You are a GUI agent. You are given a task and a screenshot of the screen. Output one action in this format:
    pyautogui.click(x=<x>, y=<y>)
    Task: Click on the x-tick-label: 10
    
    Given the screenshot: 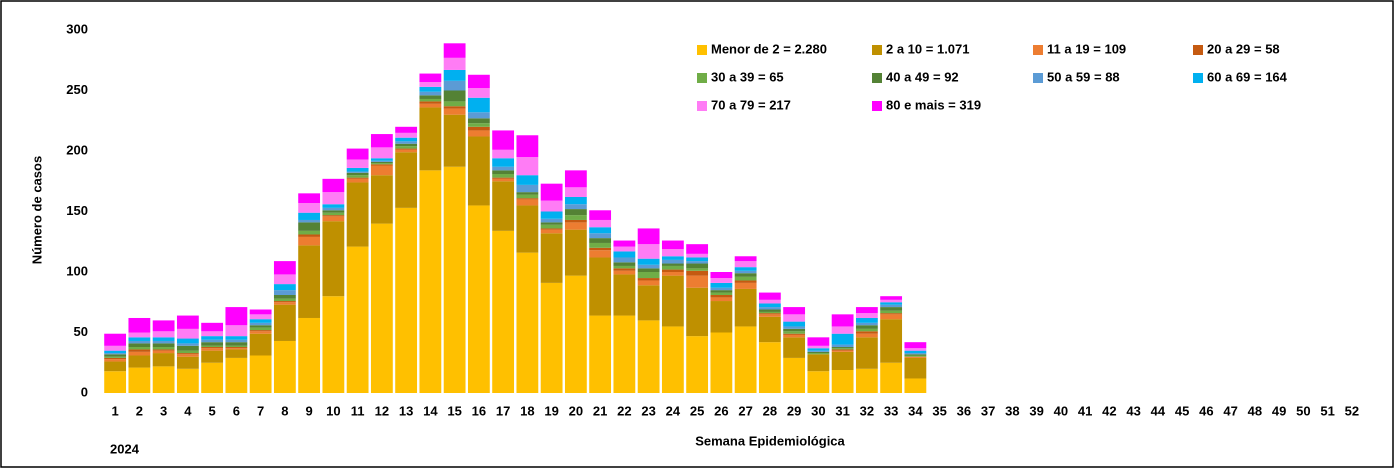 What is the action you would take?
    pyautogui.click(x=333, y=410)
    